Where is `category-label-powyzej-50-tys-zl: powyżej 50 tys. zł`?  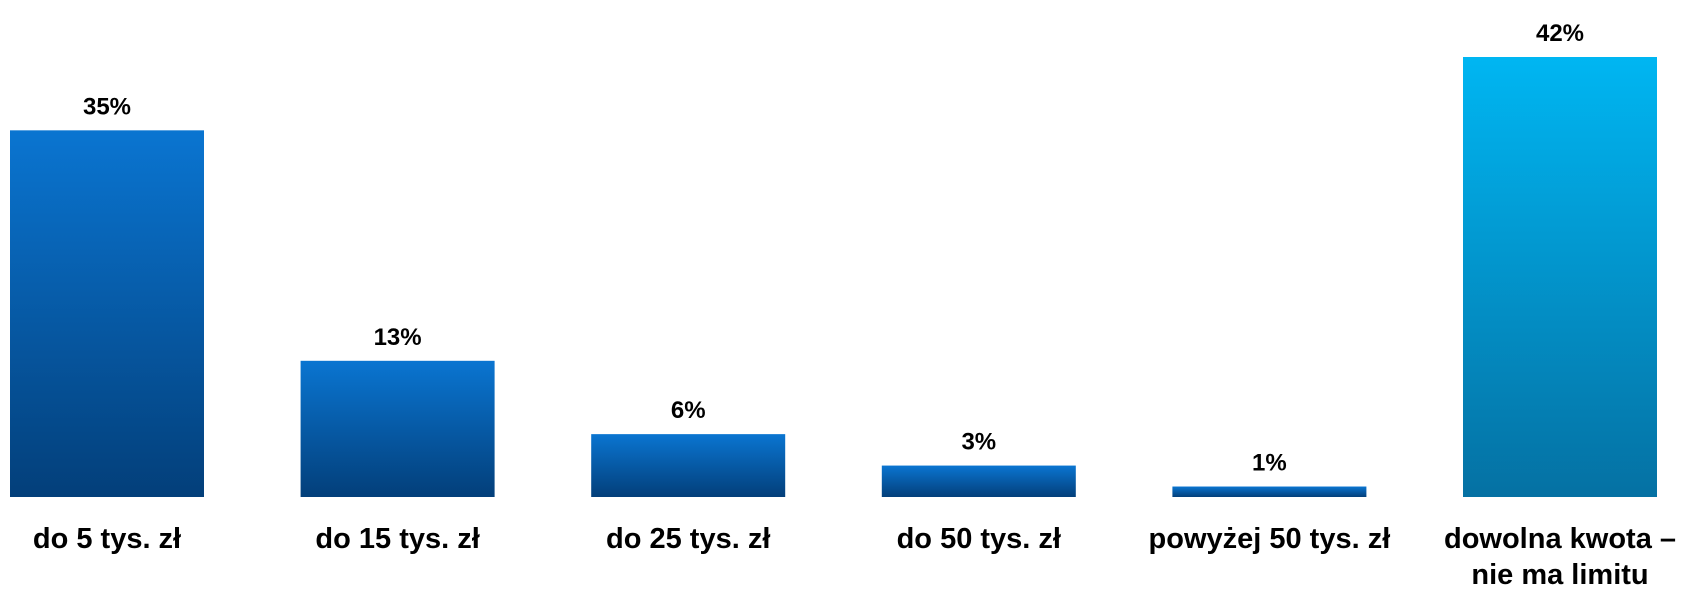
category-label-powyzej-50-tys-zl: powyżej 50 tys. zł is located at coordinates (1270, 539).